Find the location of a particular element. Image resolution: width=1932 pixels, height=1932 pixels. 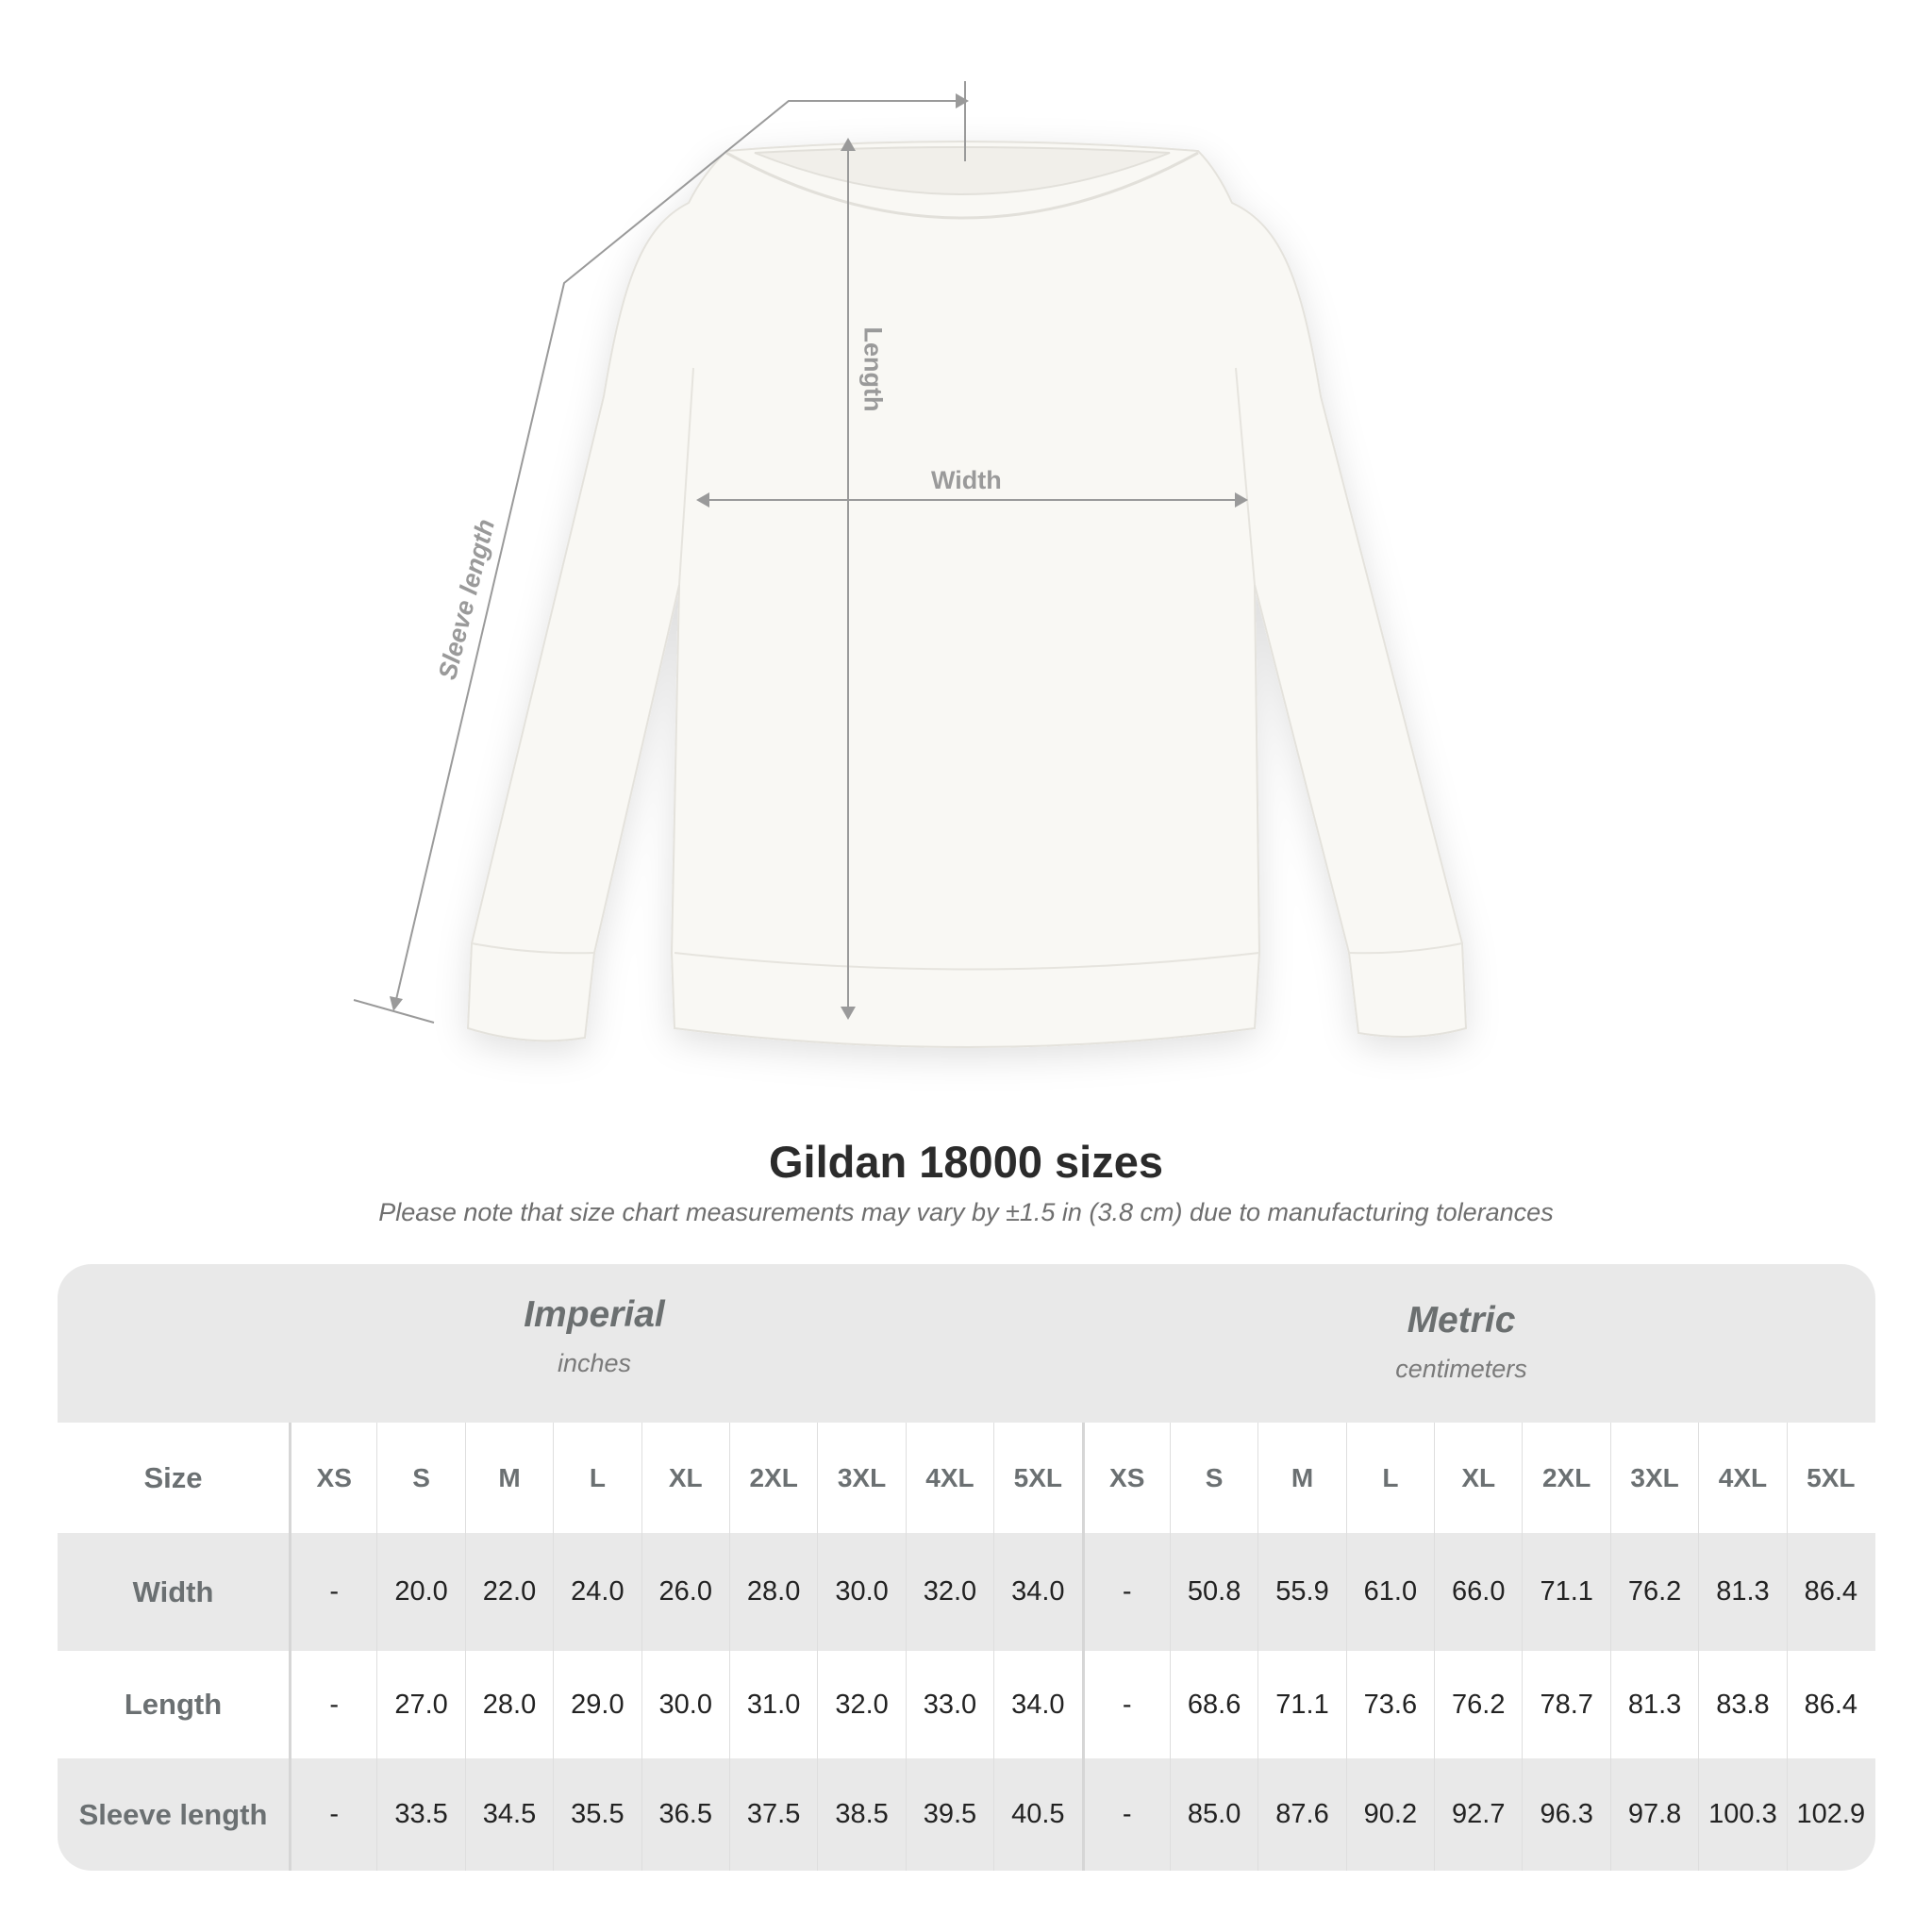

table-cell-metric: 50.8 is located at coordinates (1213, 1592).